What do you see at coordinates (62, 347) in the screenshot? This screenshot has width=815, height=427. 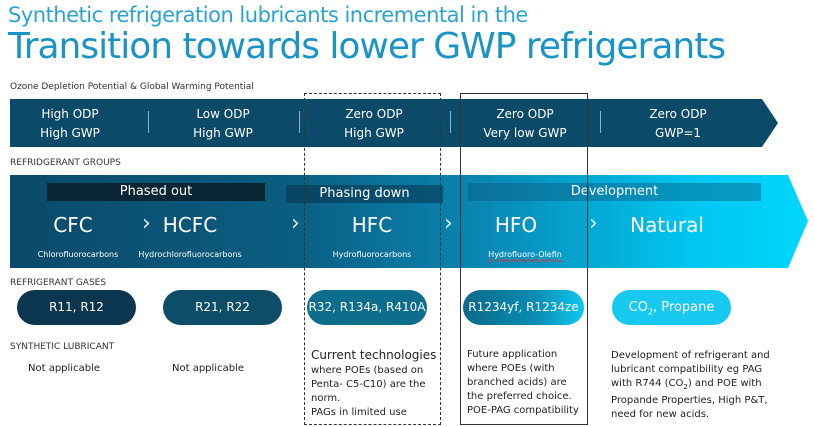 I see `lubricant-label: SYNTHETIC LUBRICANT` at bounding box center [62, 347].